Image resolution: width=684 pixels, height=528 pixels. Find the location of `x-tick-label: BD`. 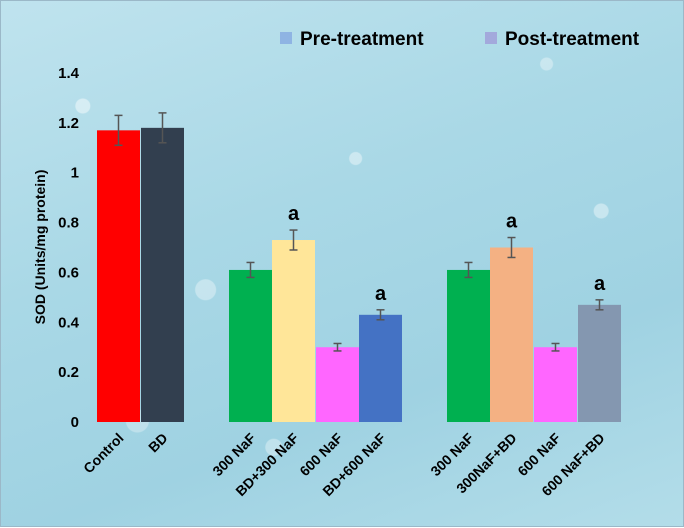

x-tick-label: BD is located at coordinates (158, 443).